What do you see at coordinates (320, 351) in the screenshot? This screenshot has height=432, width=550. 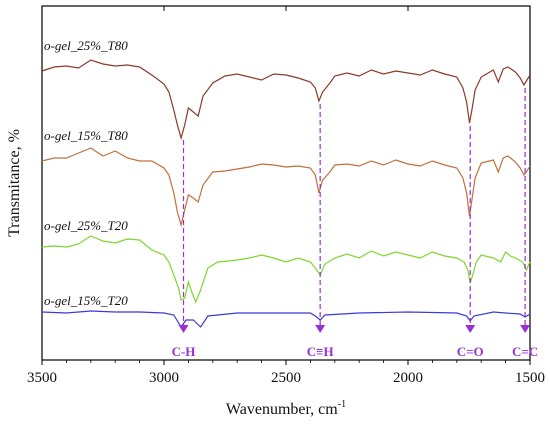 I see `annotation-label: C≡H` at bounding box center [320, 351].